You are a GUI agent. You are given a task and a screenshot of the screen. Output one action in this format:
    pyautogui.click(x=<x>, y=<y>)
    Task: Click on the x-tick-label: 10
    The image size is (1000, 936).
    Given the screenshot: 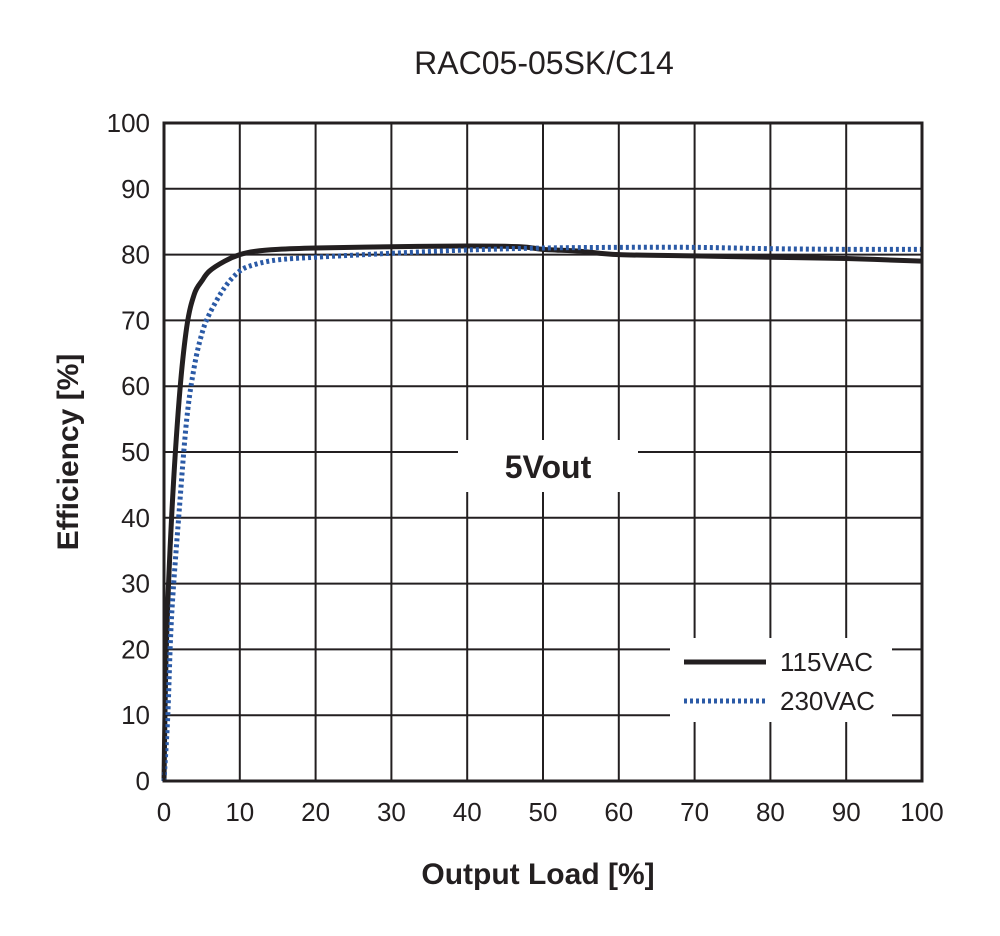 What is the action you would take?
    pyautogui.click(x=239, y=812)
    